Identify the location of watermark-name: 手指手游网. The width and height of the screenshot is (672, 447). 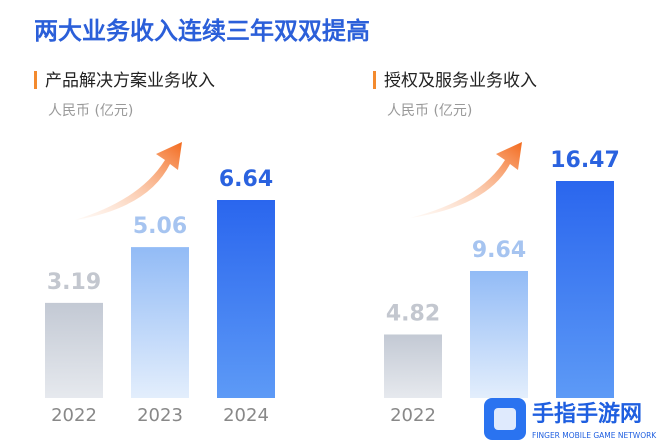
(587, 414).